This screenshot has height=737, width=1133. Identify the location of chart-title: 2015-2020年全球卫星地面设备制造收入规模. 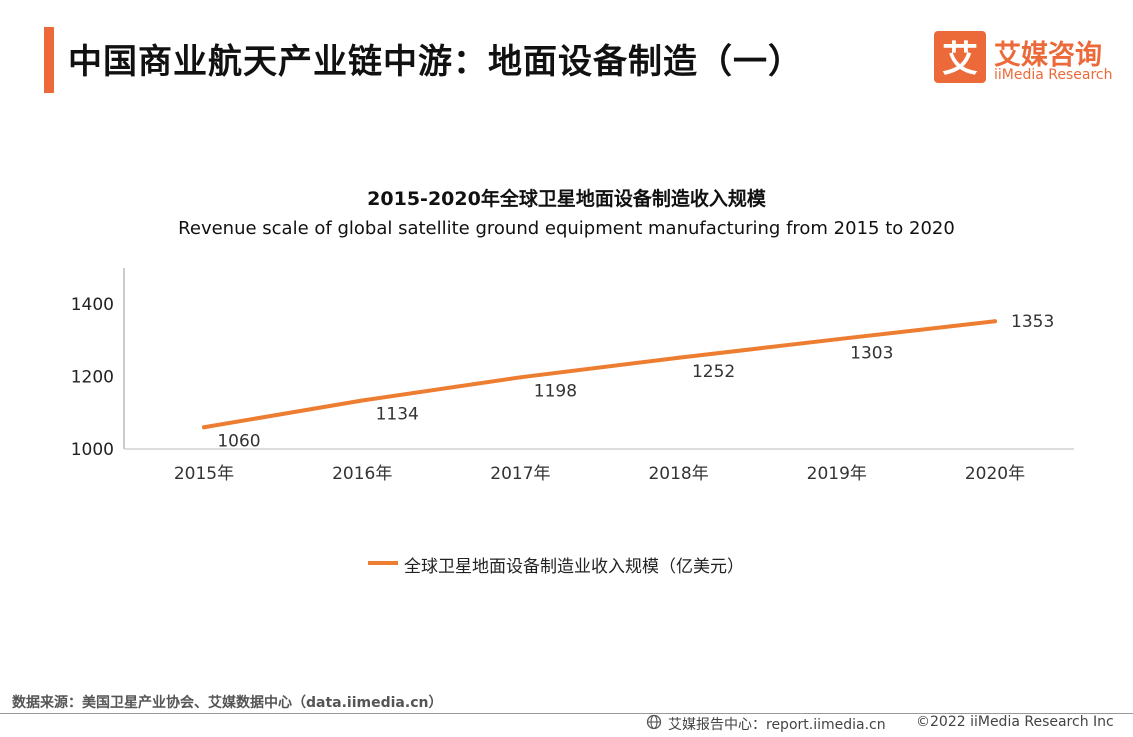
(566, 199).